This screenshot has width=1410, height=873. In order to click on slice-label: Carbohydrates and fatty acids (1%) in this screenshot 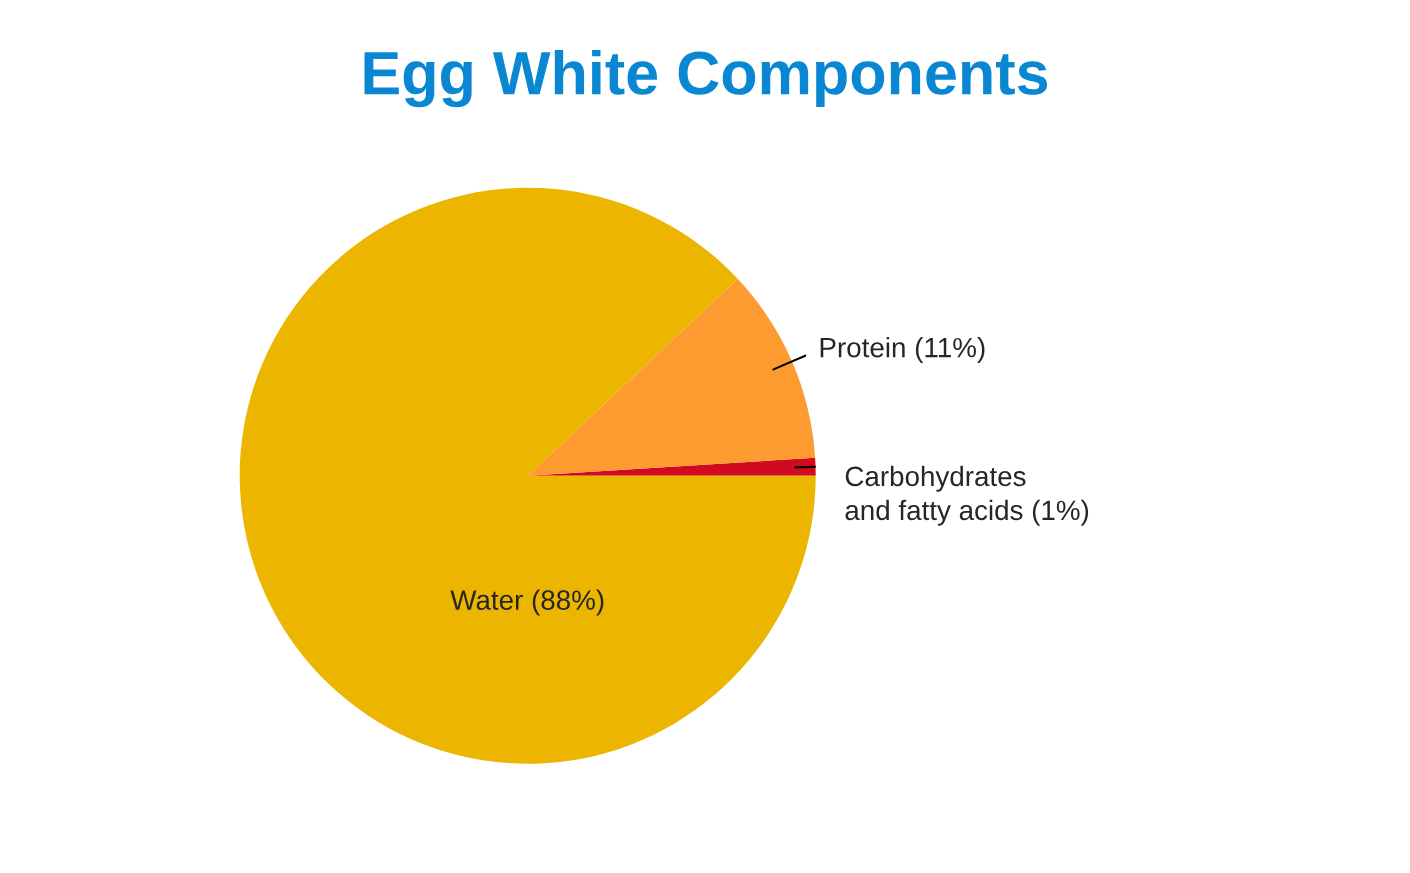, I will do `click(967, 495)`.